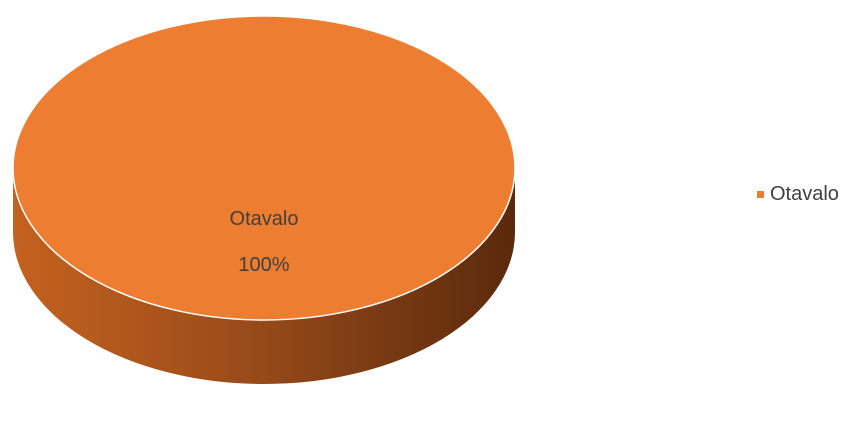  I want to click on data-label-category: Otavalo, so click(264, 219).